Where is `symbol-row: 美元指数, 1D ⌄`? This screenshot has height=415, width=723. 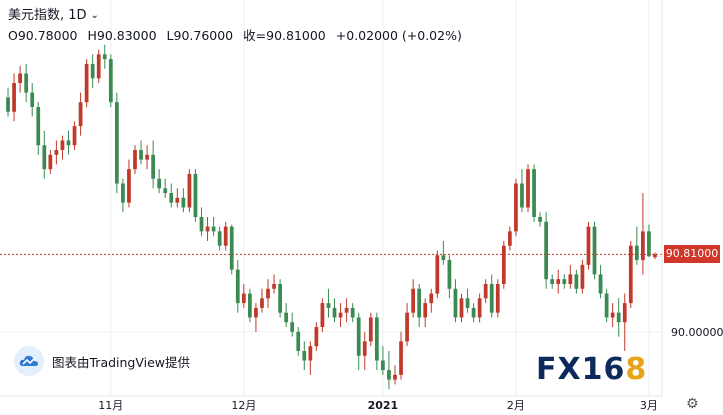
symbol-row: 美元指数, 1D ⌄ is located at coordinates (235, 16).